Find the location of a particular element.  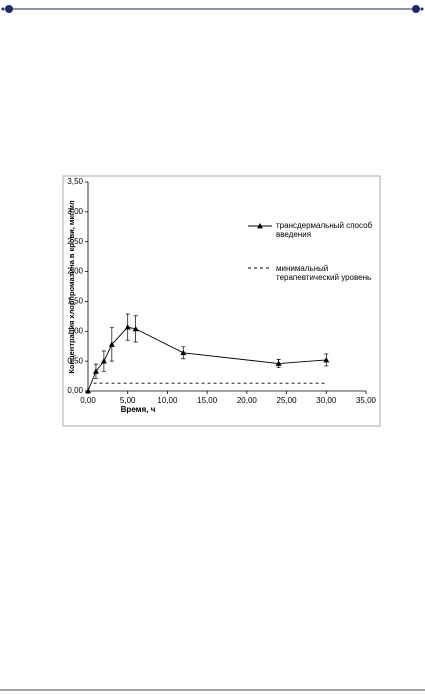

x-tick-label: 0,00 is located at coordinates (88, 400).